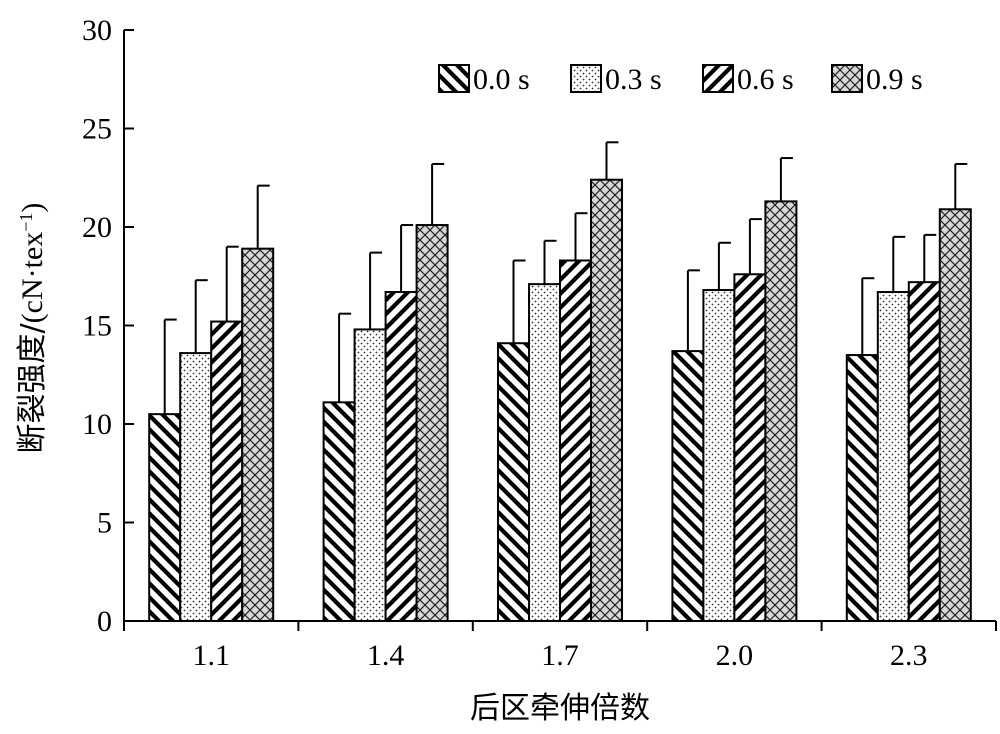  Describe the element at coordinates (32, 278) in the screenshot. I see `y-axis-unit: (cN·tex` at that location.